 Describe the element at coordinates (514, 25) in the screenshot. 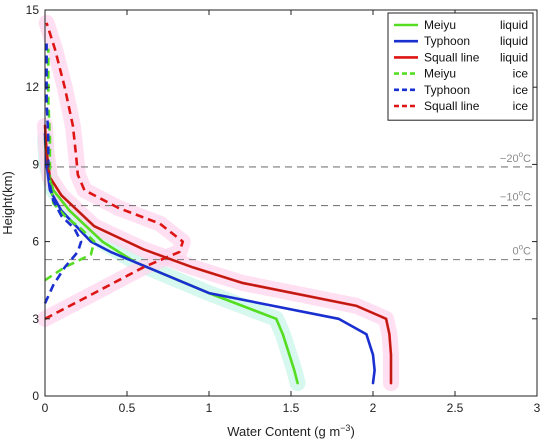

I see `legend-phase-meiyu-liquid: liquid` at that location.